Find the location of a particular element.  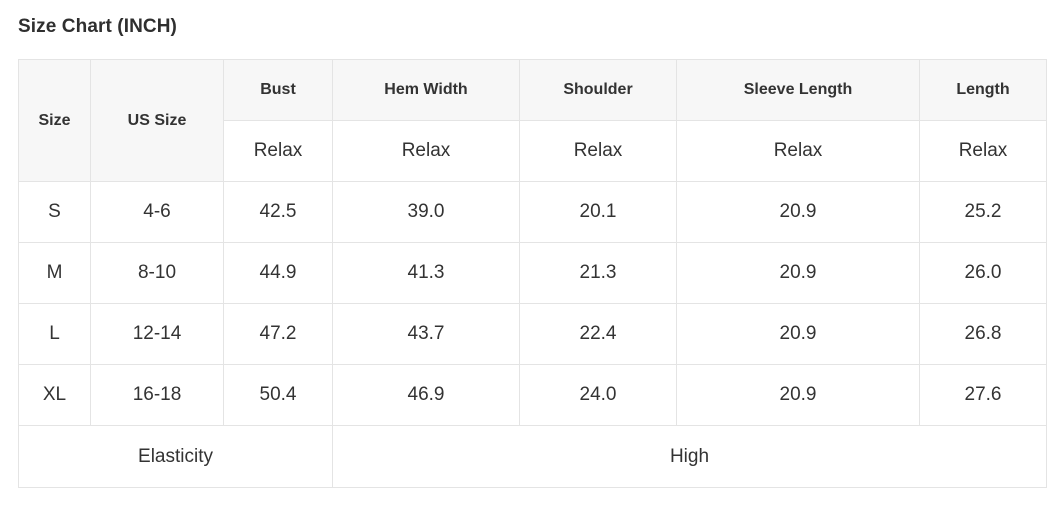

table-footer-row-elasticity: Elasticity High is located at coordinates (532, 456).